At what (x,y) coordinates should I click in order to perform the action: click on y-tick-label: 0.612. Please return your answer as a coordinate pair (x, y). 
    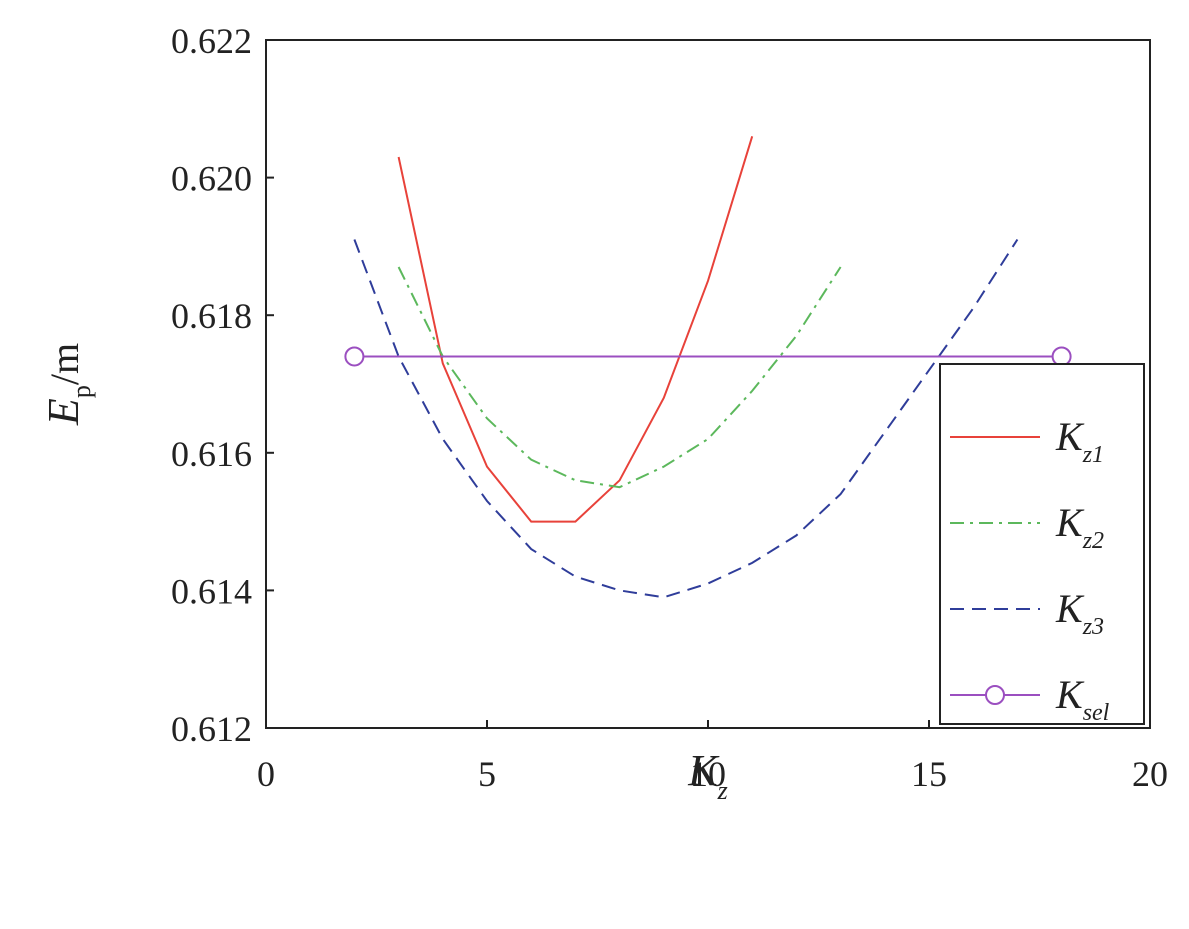
    Looking at the image, I should click on (211, 729).